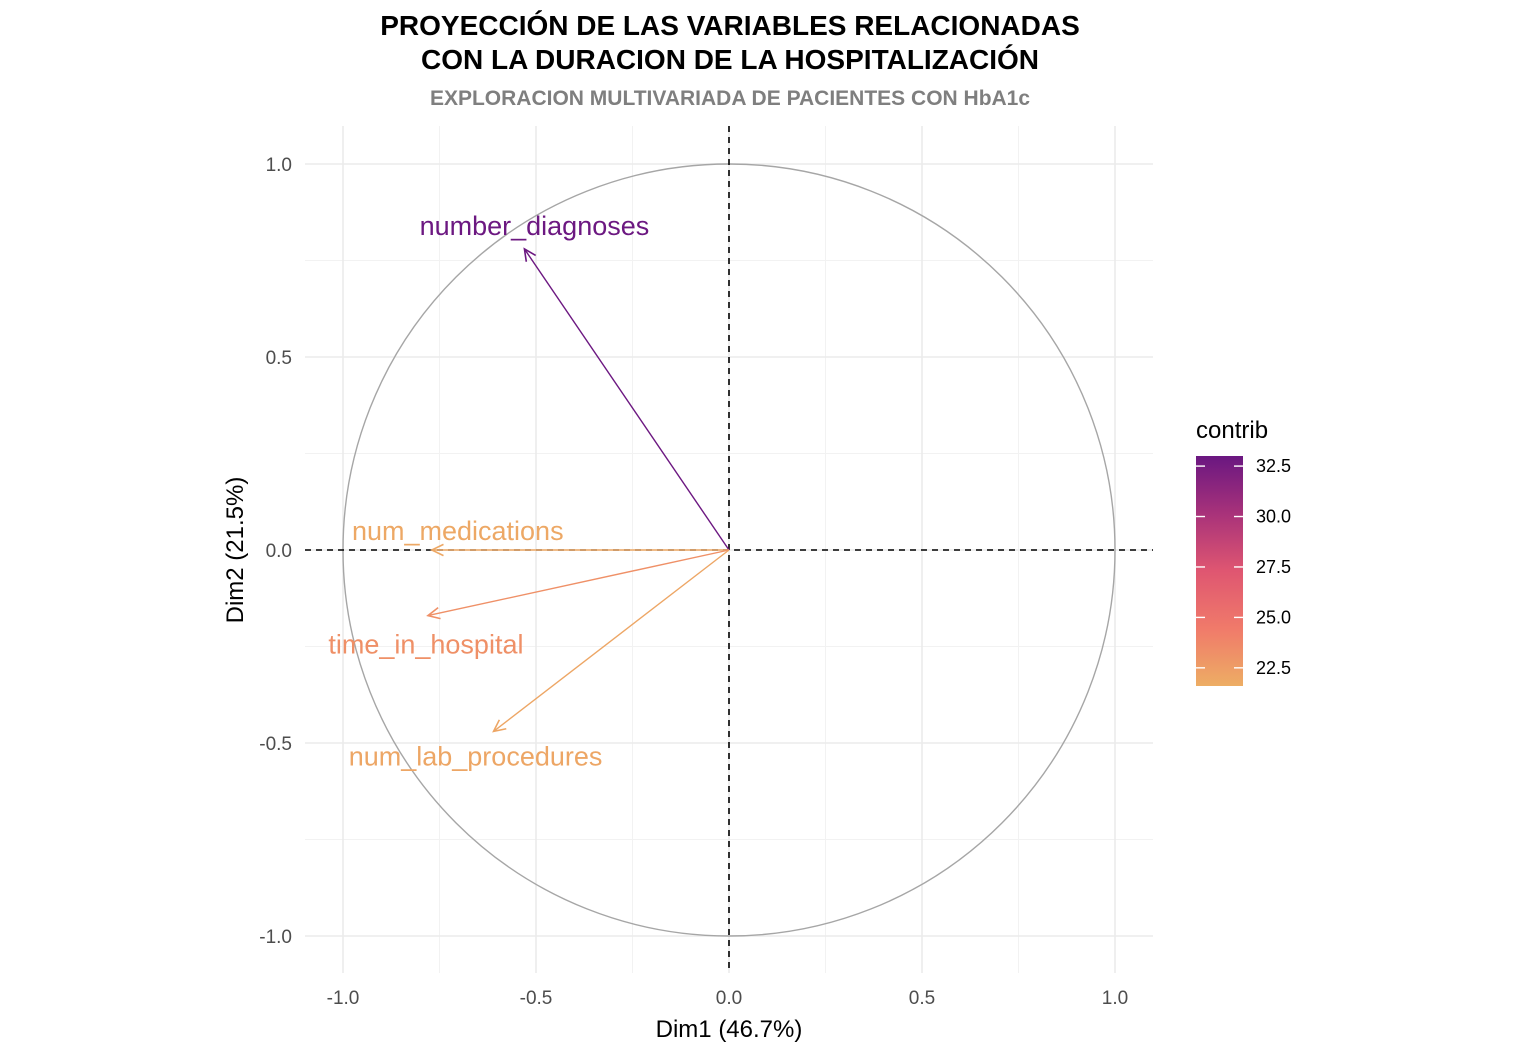  What do you see at coordinates (578, 583) in the screenshot?
I see `arrow-time_in_hospital` at bounding box center [578, 583].